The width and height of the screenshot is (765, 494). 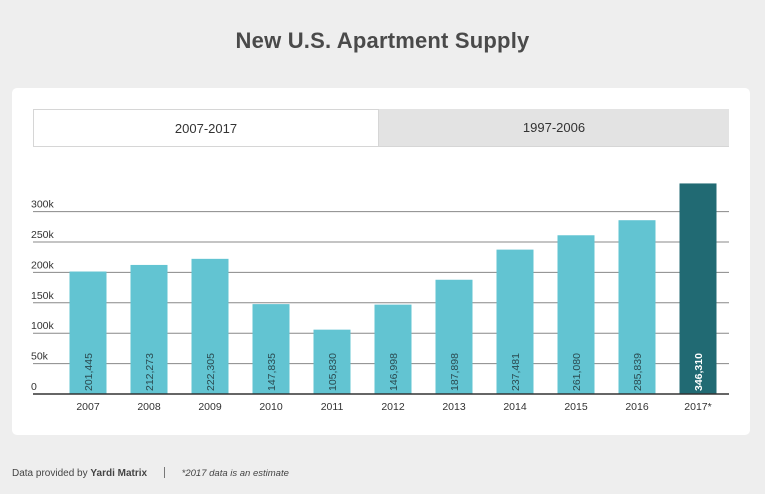 What do you see at coordinates (697, 407) in the screenshot?
I see `x-tick-label: 2017*` at bounding box center [697, 407].